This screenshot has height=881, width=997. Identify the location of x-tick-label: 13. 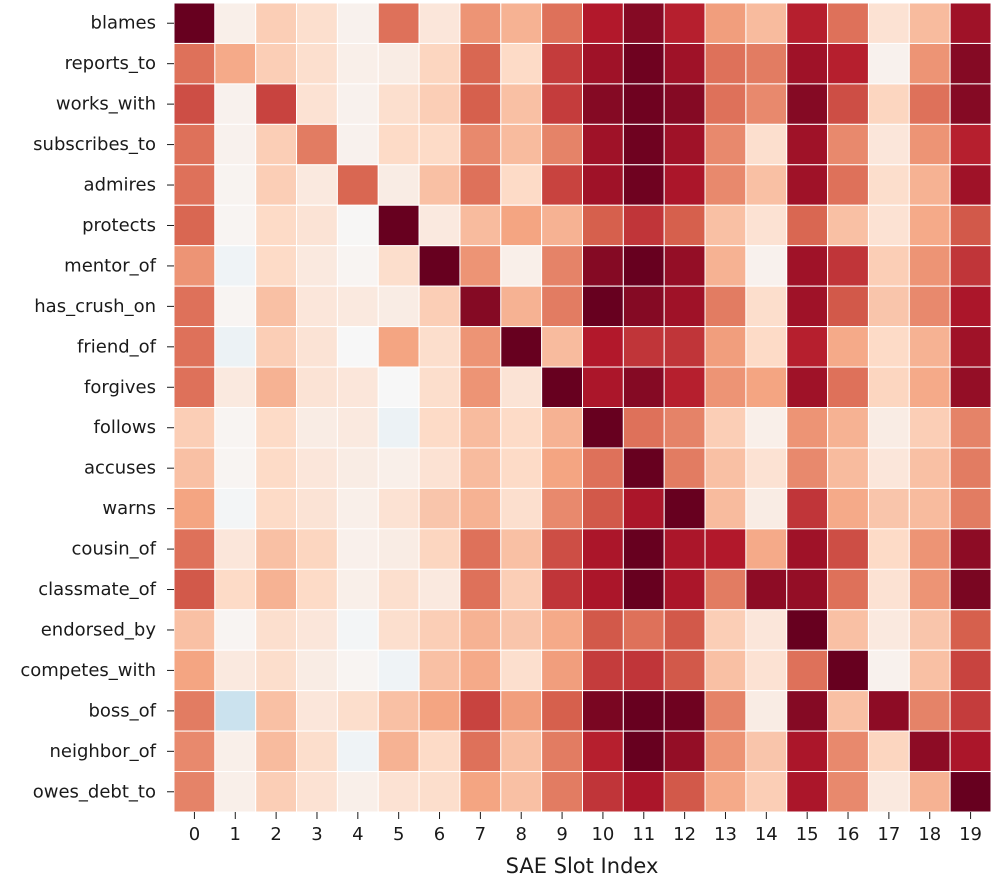
(725, 834).